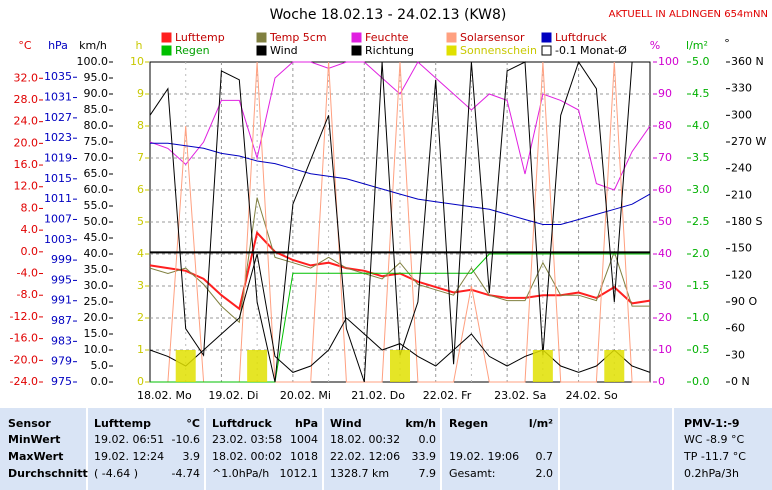 This screenshot has height=490, width=772. Describe the element at coordinates (164, 395) in the screenshot. I see `x-tick-label: 18.02. Mo` at that location.